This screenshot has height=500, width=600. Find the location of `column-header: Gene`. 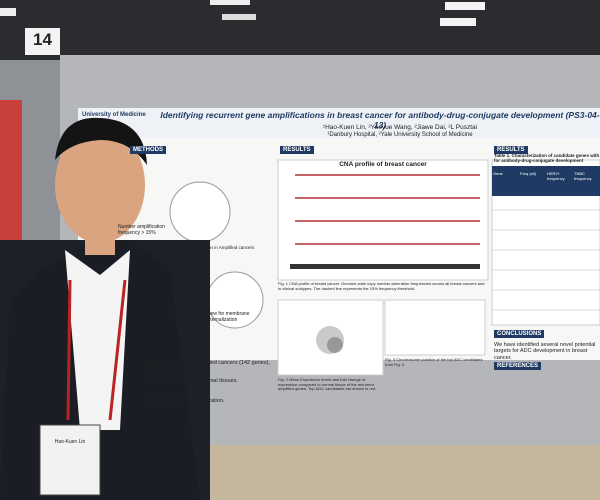

column-header: Gene is located at coordinates (498, 173).